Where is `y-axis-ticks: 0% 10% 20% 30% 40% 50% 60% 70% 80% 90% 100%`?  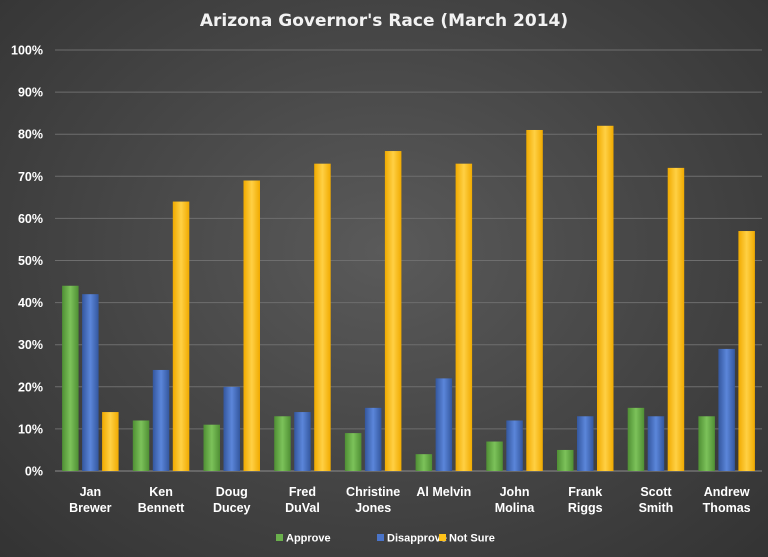 y-axis-ticks: 0% 10% 20% 30% 40% 50% 60% 70% 80% 90% 100% is located at coordinates (27, 261).